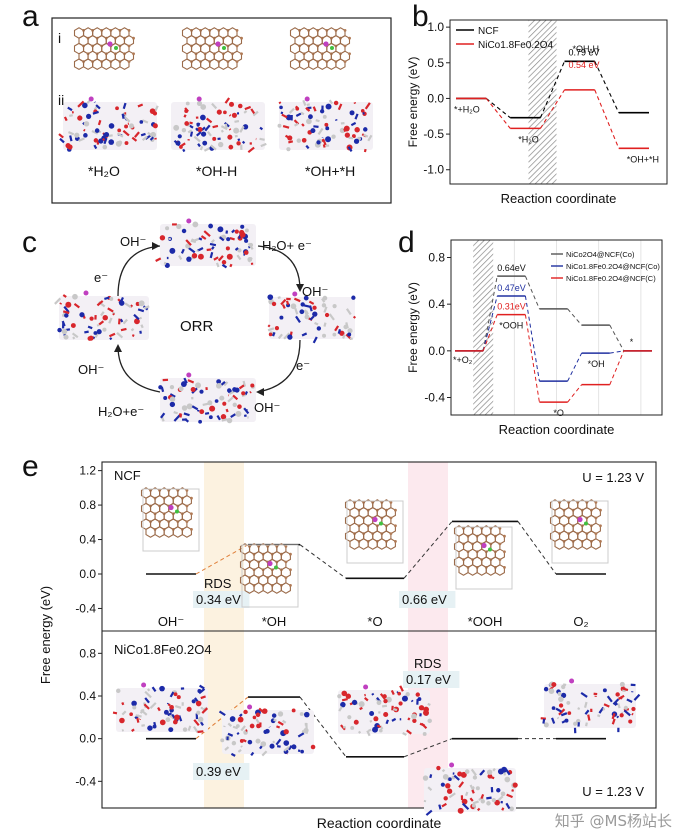 The height and width of the screenshot is (839, 682). Describe the element at coordinates (133, 241) in the screenshot. I see `panel-c-label-1: OH⁻` at that location.